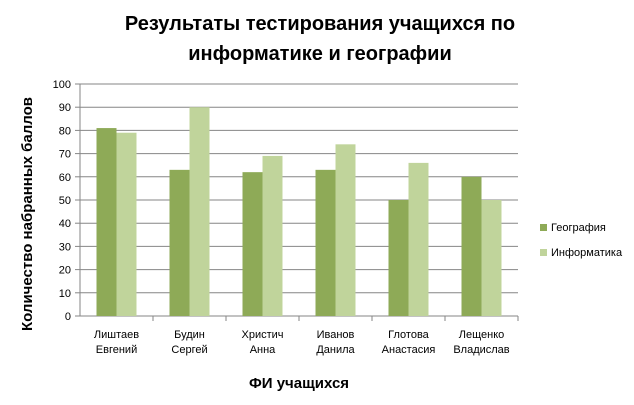 The image size is (634, 405). I want to click on x-tick-label: Глотова, so click(409, 335).